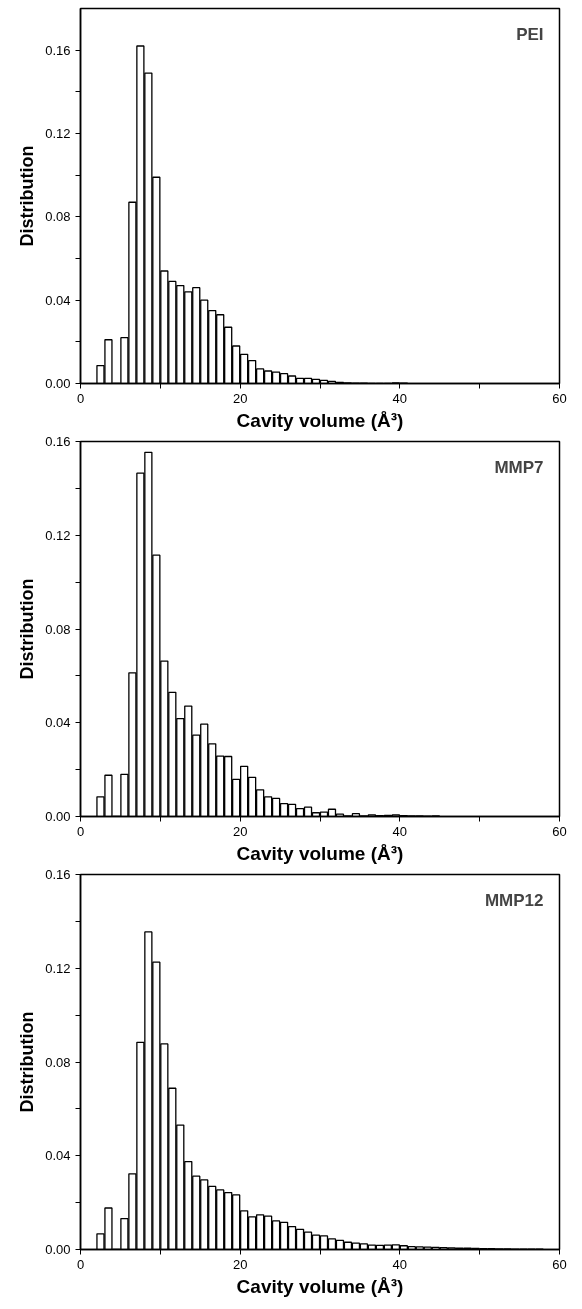 Image resolution: width=582 pixels, height=1309 pixels. Describe the element at coordinates (530, 35) in the screenshot. I see `annotation: PEI` at that location.